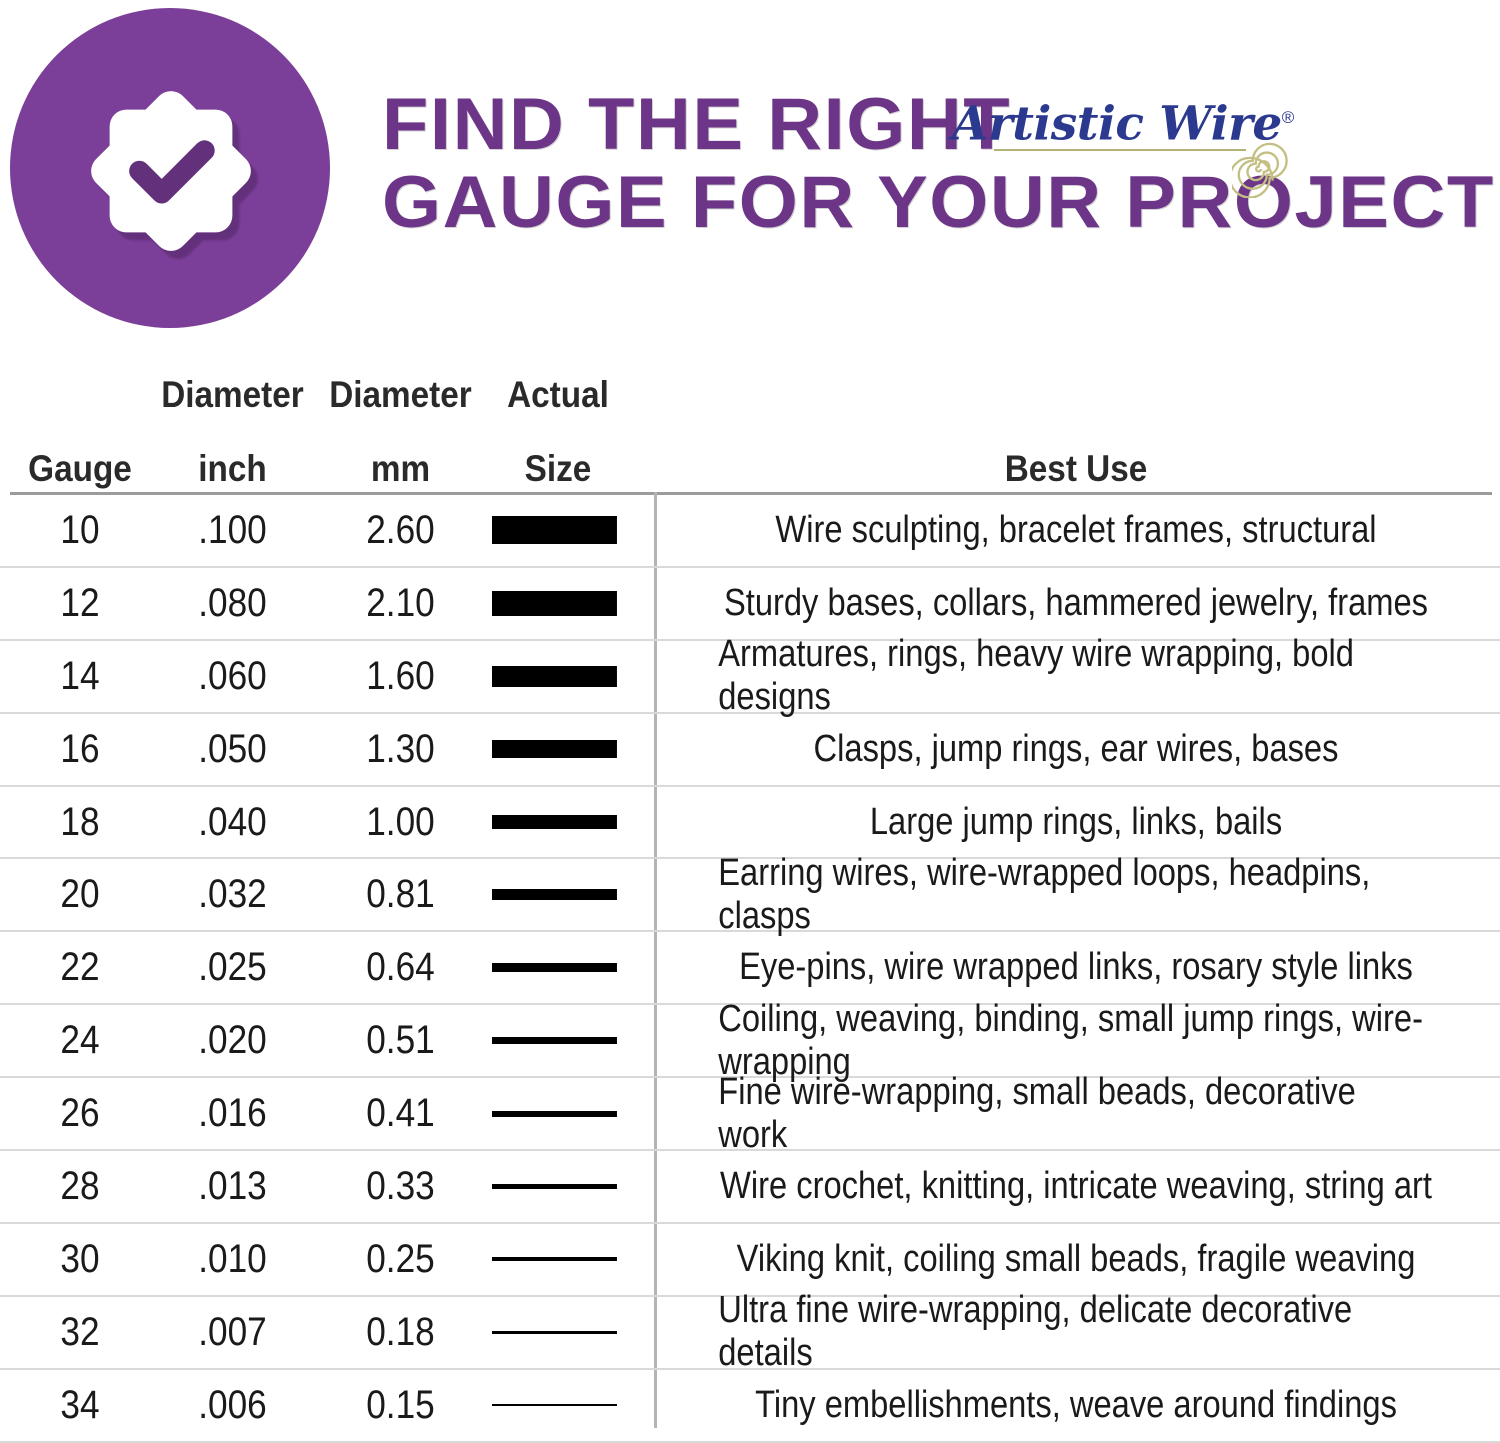 Image resolution: width=1500 pixels, height=1443 pixels. I want to click on cell-diameter-inch: .040, so click(232, 821).